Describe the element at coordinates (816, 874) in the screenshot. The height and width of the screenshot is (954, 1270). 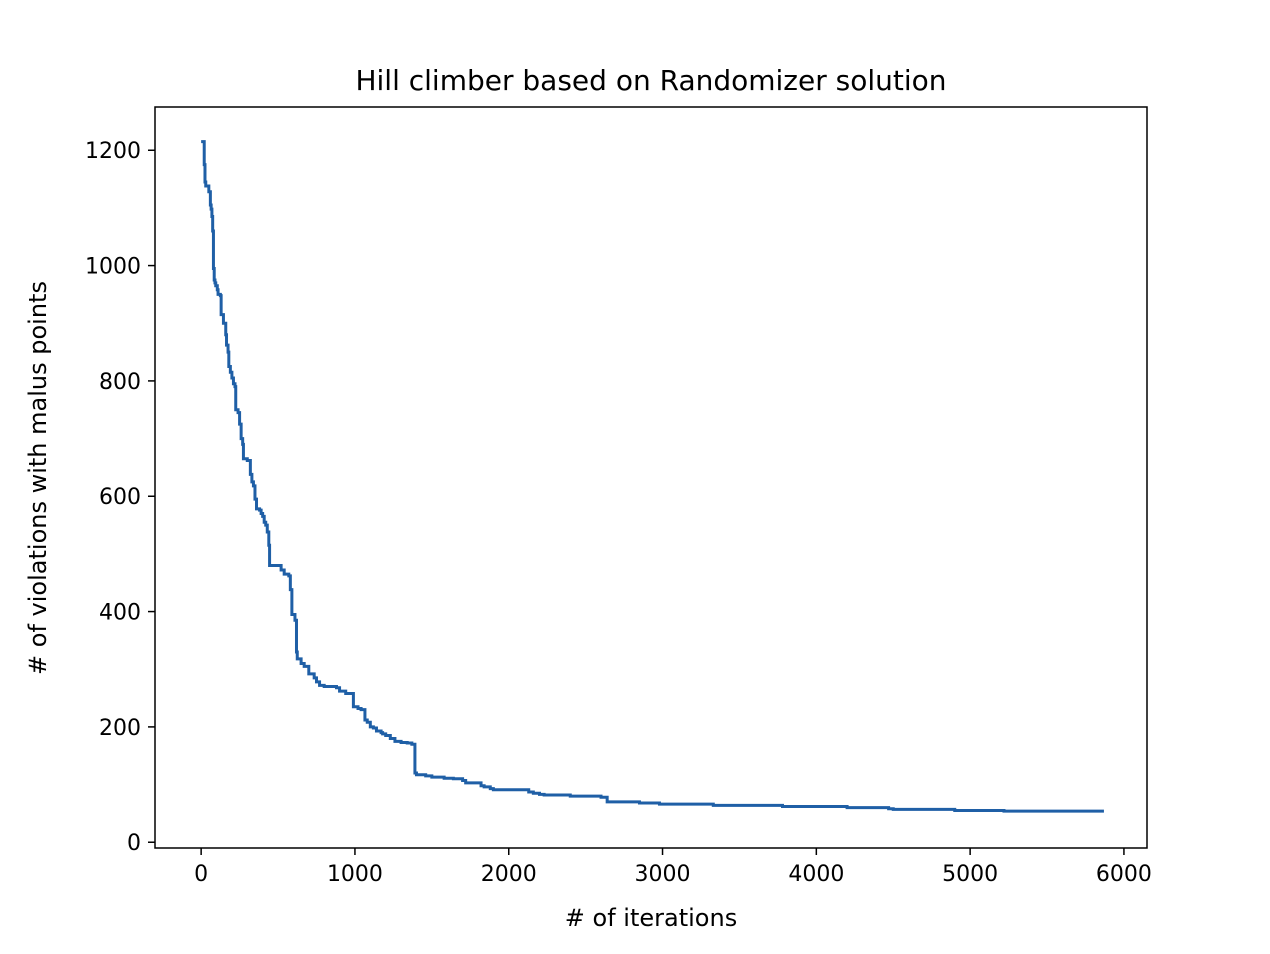
I see `x-tick-label: 4000` at that location.